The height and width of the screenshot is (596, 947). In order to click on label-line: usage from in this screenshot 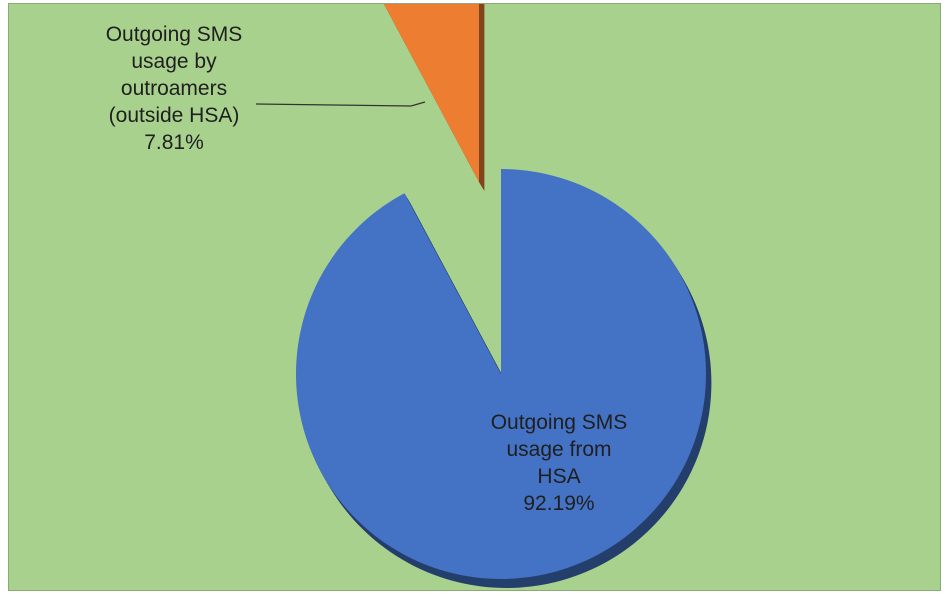, I will do `click(559, 449)`.